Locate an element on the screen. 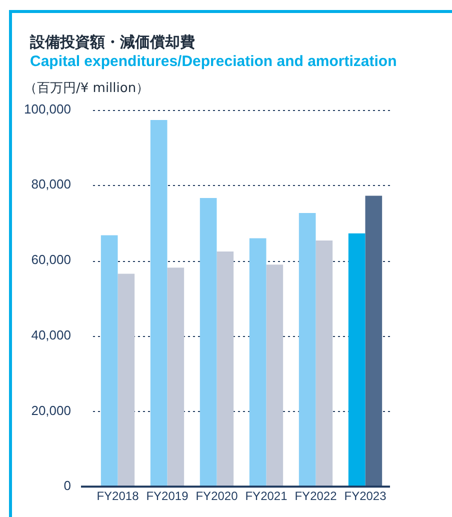 The height and width of the screenshot is (517, 452). chart-title: 設備投資額・減価償却費 is located at coordinates (112, 42).